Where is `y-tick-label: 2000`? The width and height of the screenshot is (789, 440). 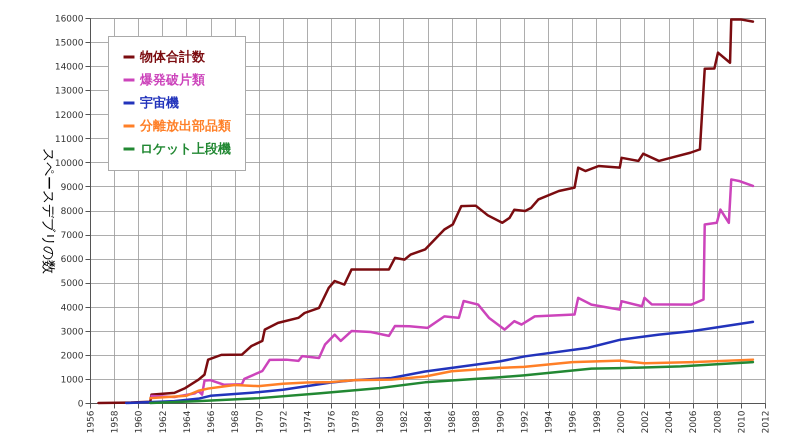
y-tick-label: 2000 is located at coordinates (72, 356).